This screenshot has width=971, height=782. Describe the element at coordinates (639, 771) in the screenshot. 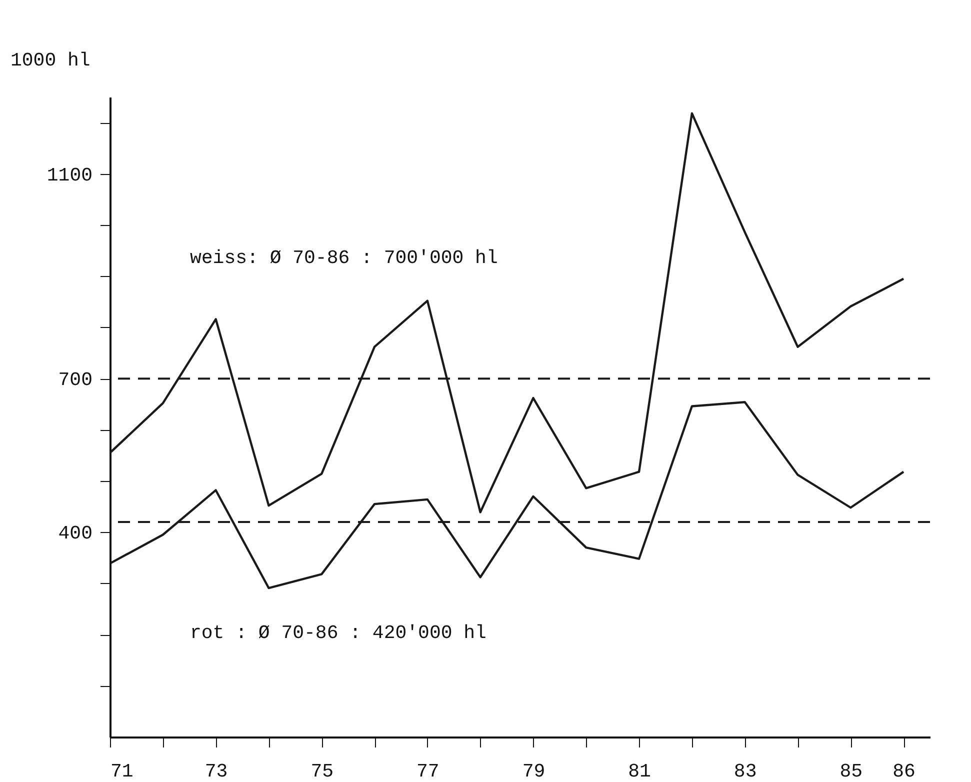

I see `x-tick-label: 81` at that location.